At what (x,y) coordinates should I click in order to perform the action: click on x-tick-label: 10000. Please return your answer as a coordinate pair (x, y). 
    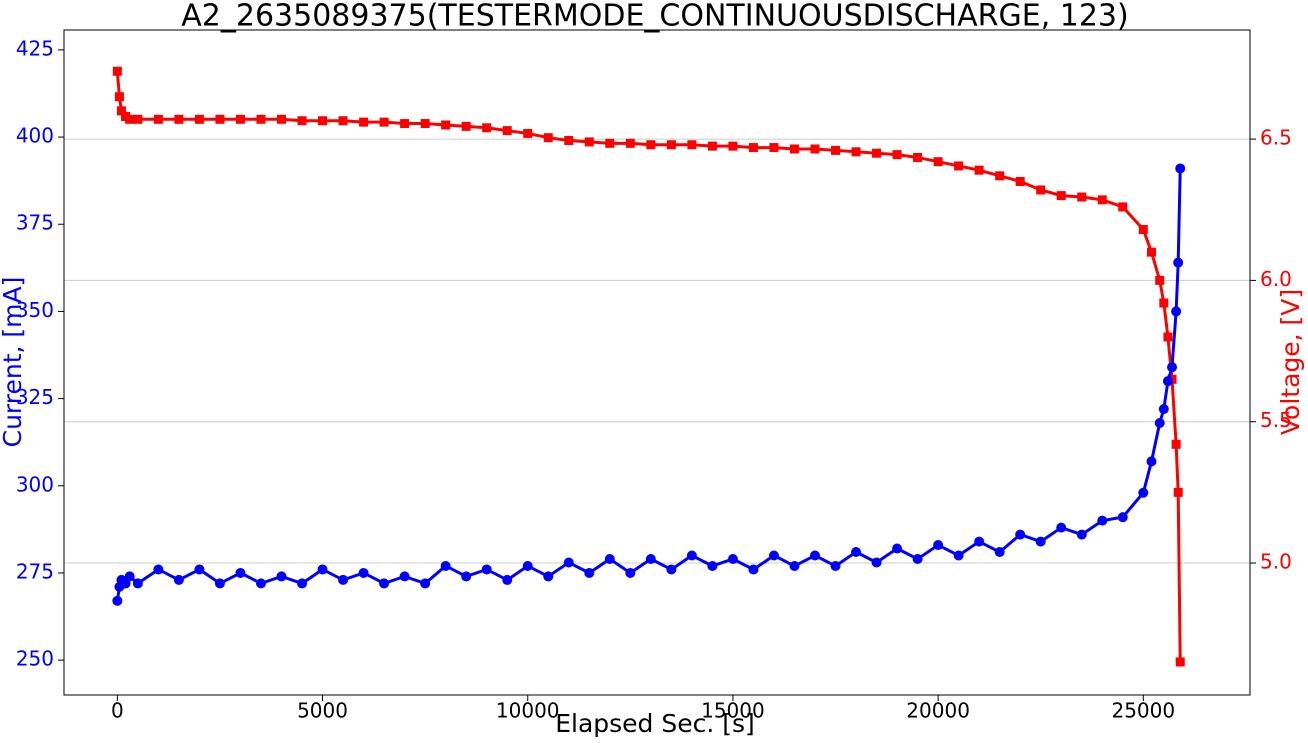
    Looking at the image, I should click on (528, 711).